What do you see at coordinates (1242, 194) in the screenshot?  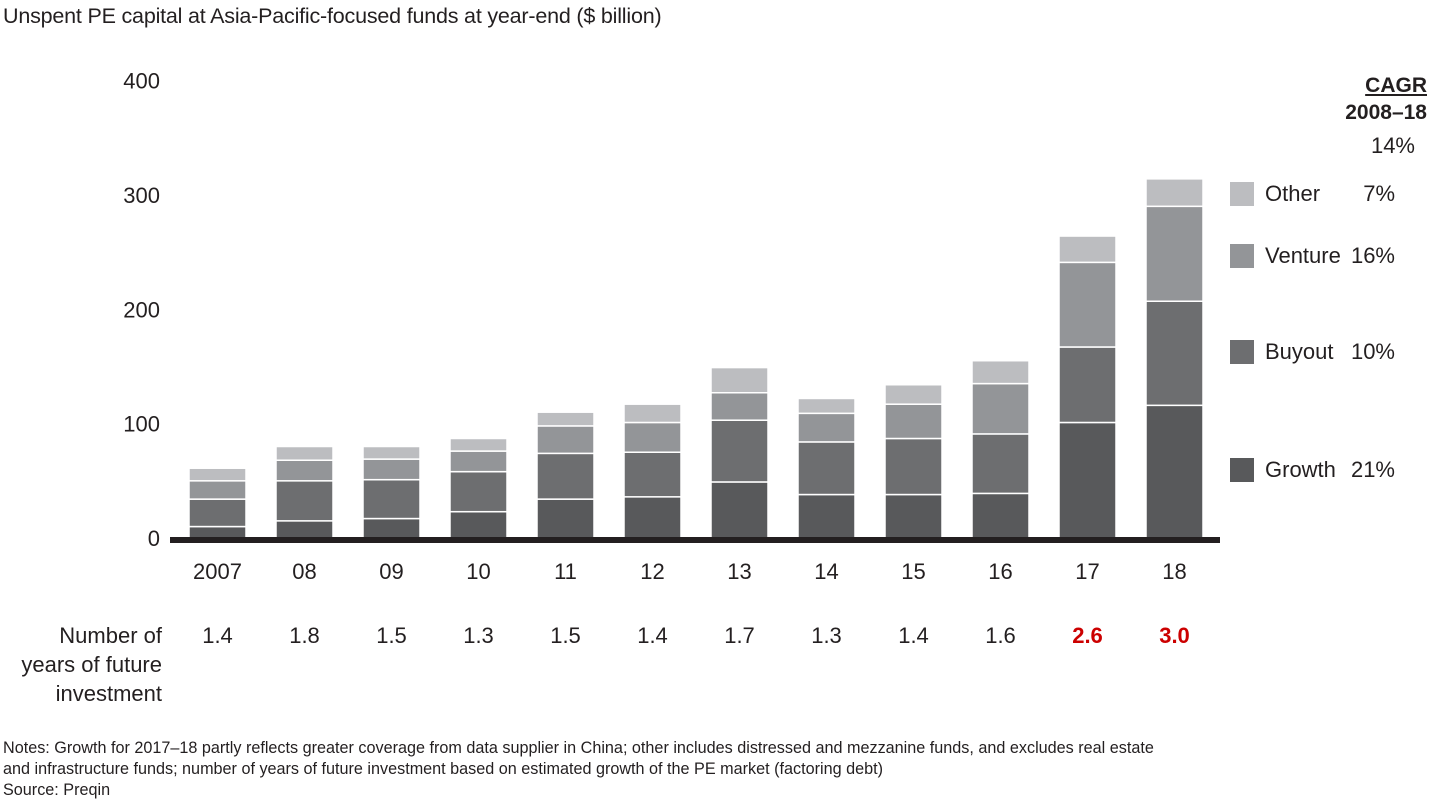 I see `legend-swatch-other` at bounding box center [1242, 194].